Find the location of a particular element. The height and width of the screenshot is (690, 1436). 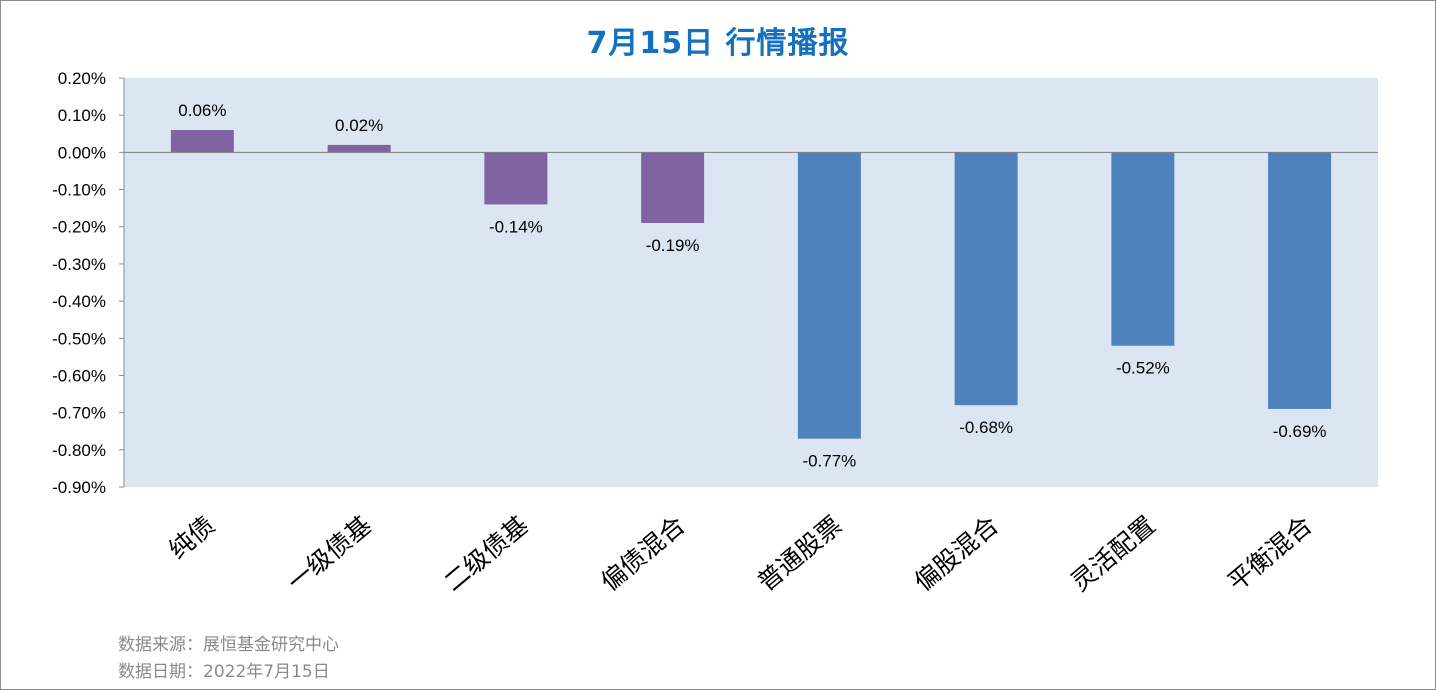

bar-value-label: -0.69% is located at coordinates (1300, 431).